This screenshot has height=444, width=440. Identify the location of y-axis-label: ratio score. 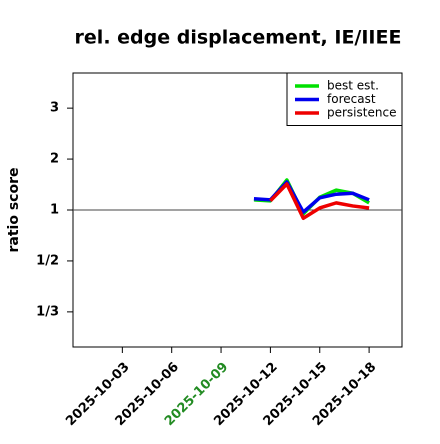
(14, 210).